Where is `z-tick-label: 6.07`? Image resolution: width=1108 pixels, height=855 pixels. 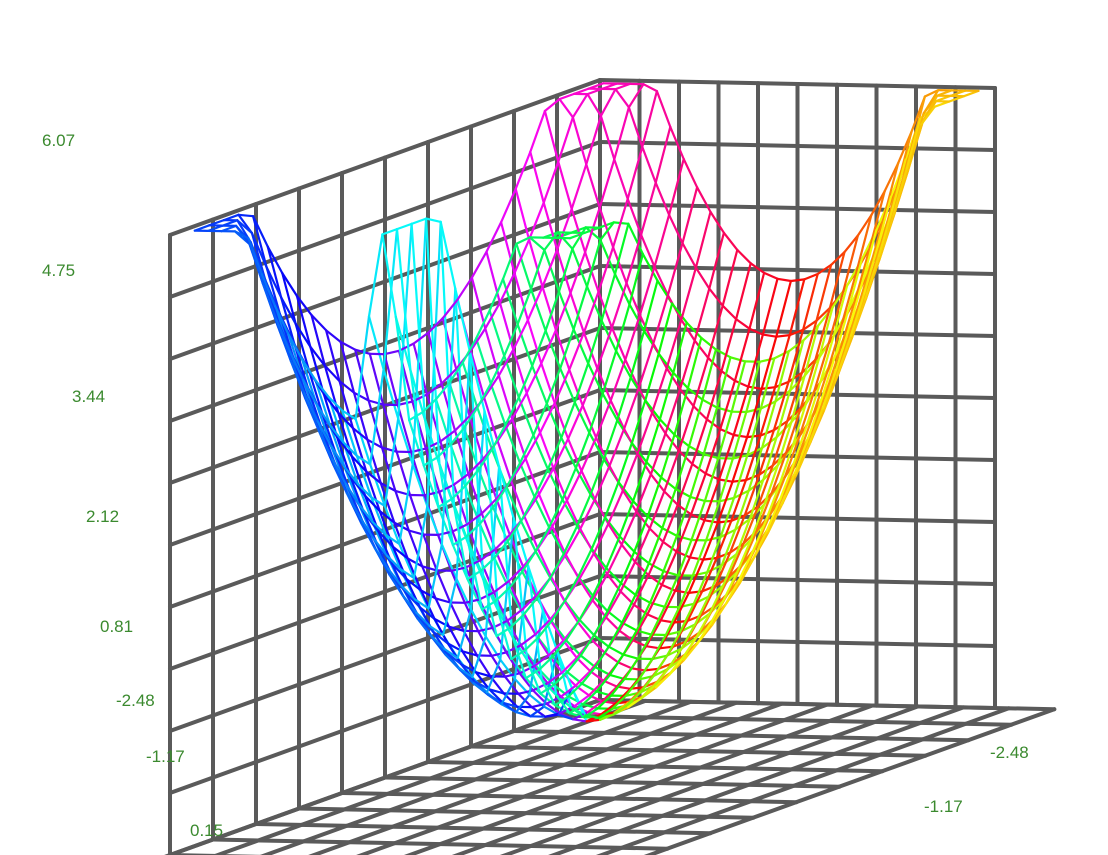 z-tick-label: 6.07 is located at coordinates (58, 140).